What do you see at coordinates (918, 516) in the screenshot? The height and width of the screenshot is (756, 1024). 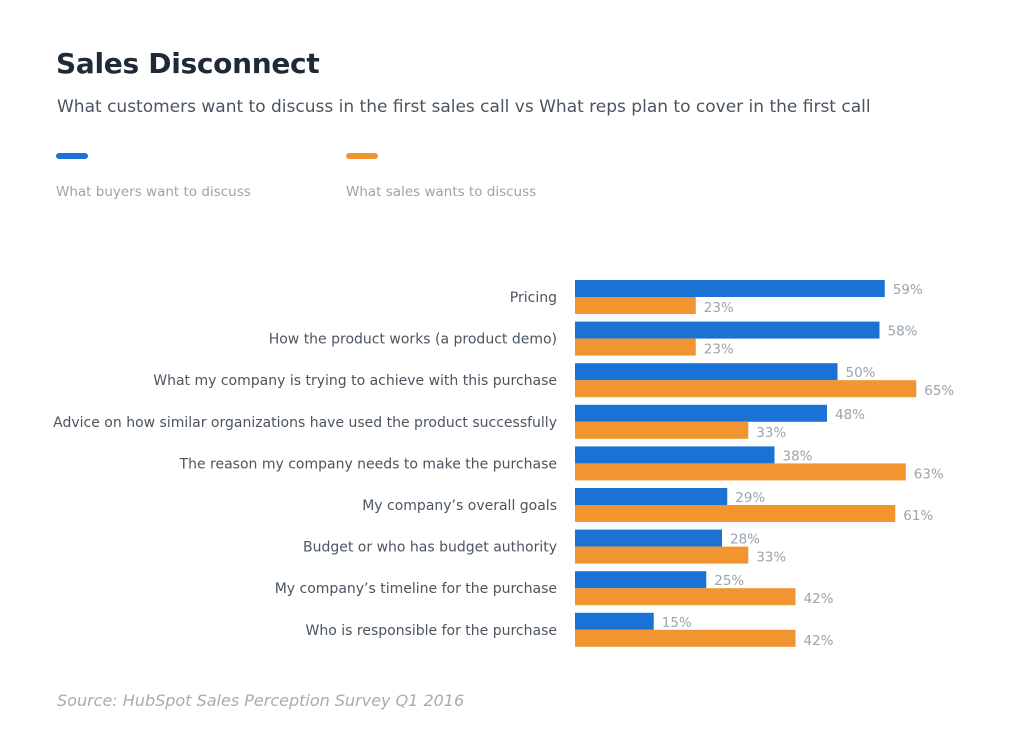 I see `value-label: 61%` at bounding box center [918, 516].